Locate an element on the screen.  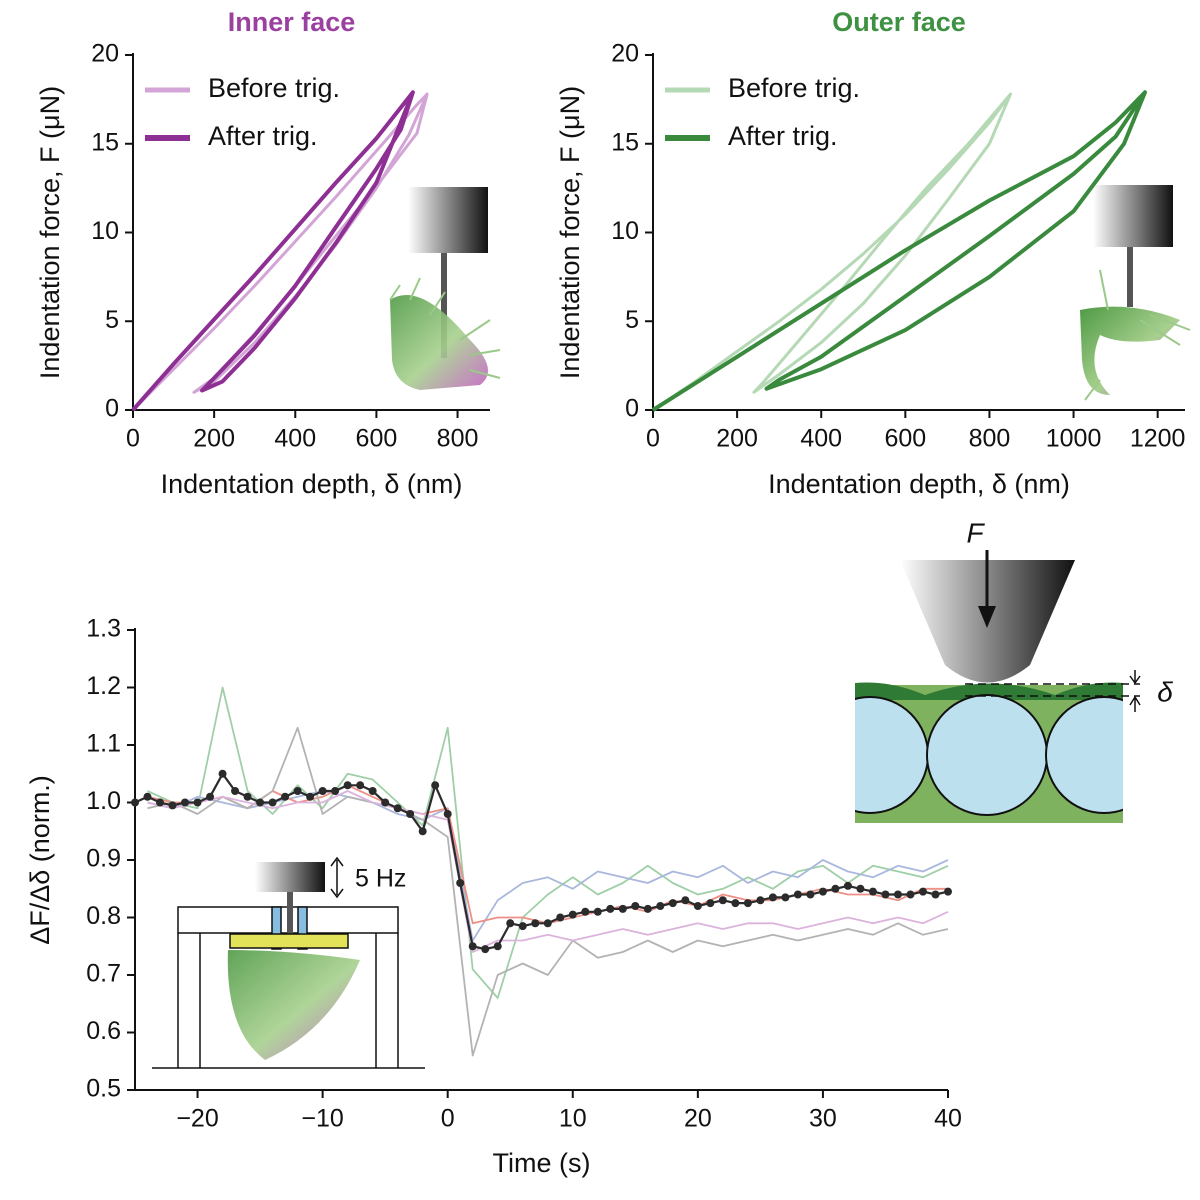
y-axis-label: Indentation force, F (μN) is located at coordinates (570, 232).